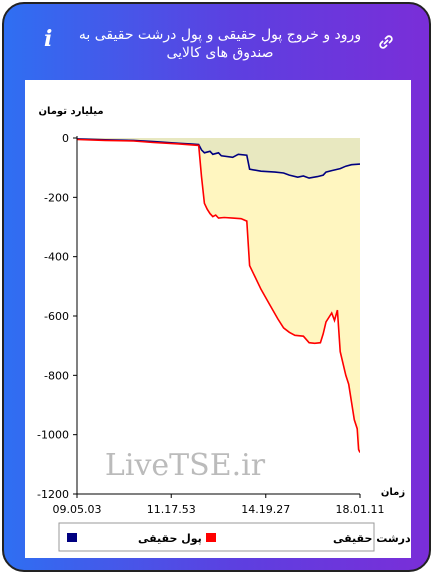  What do you see at coordinates (56, 257) in the screenshot?
I see `y-tick-label: -400` at bounding box center [56, 257].